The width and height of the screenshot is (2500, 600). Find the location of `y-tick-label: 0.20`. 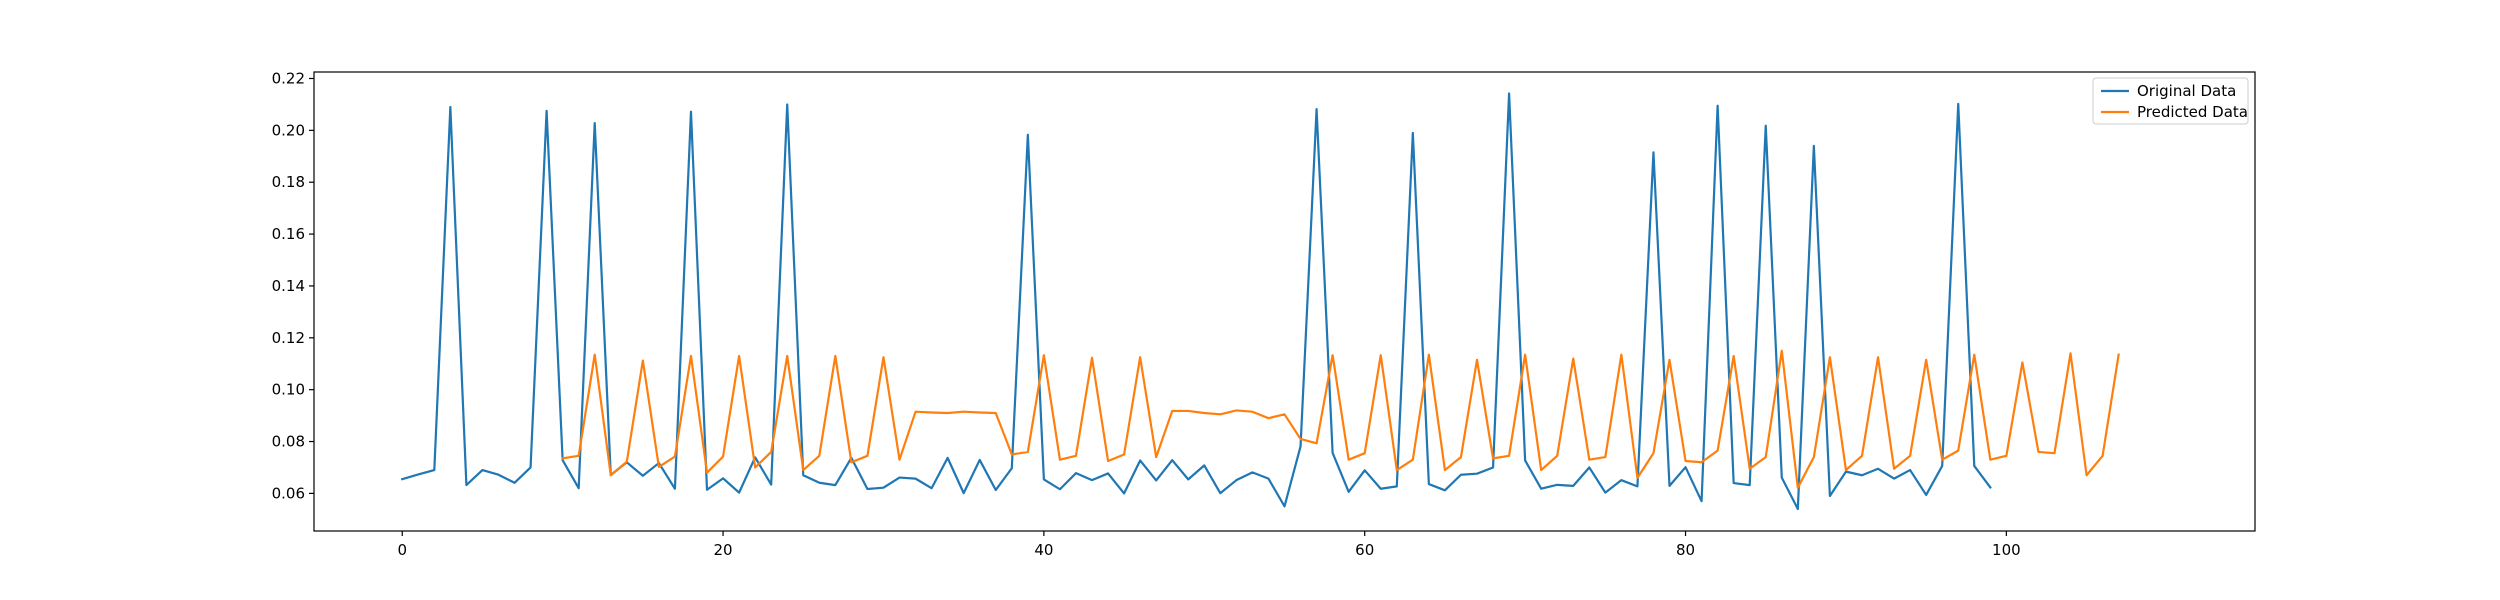

y-tick-label: 0.20 is located at coordinates (288, 130).